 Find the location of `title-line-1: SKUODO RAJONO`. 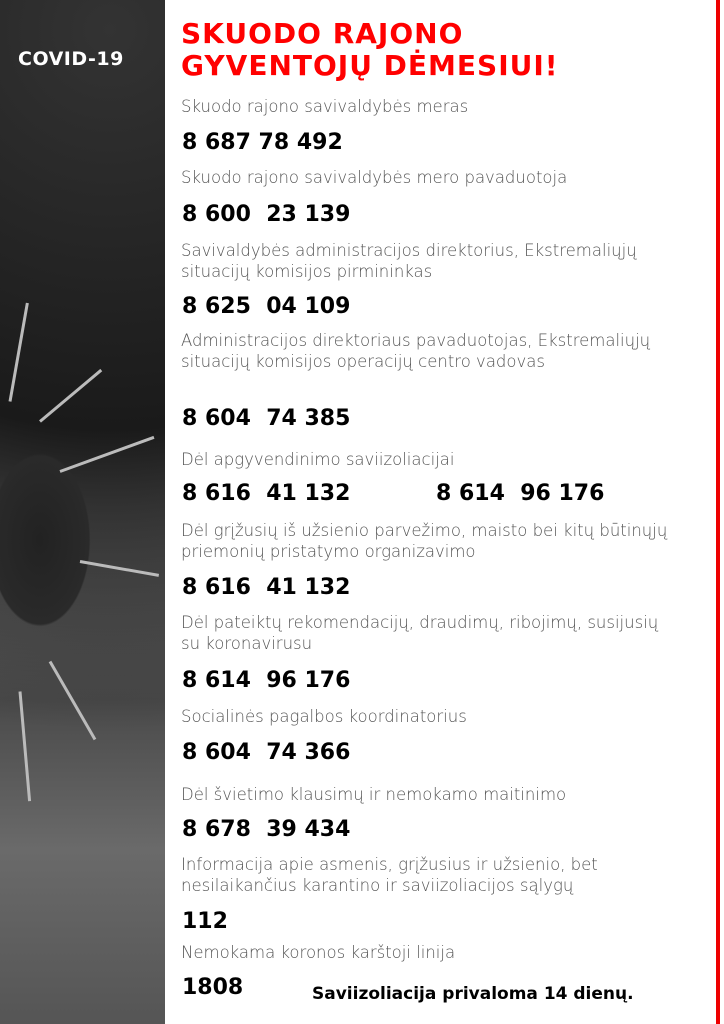

title-line-1: SKUODO RAJONO is located at coordinates (322, 33).